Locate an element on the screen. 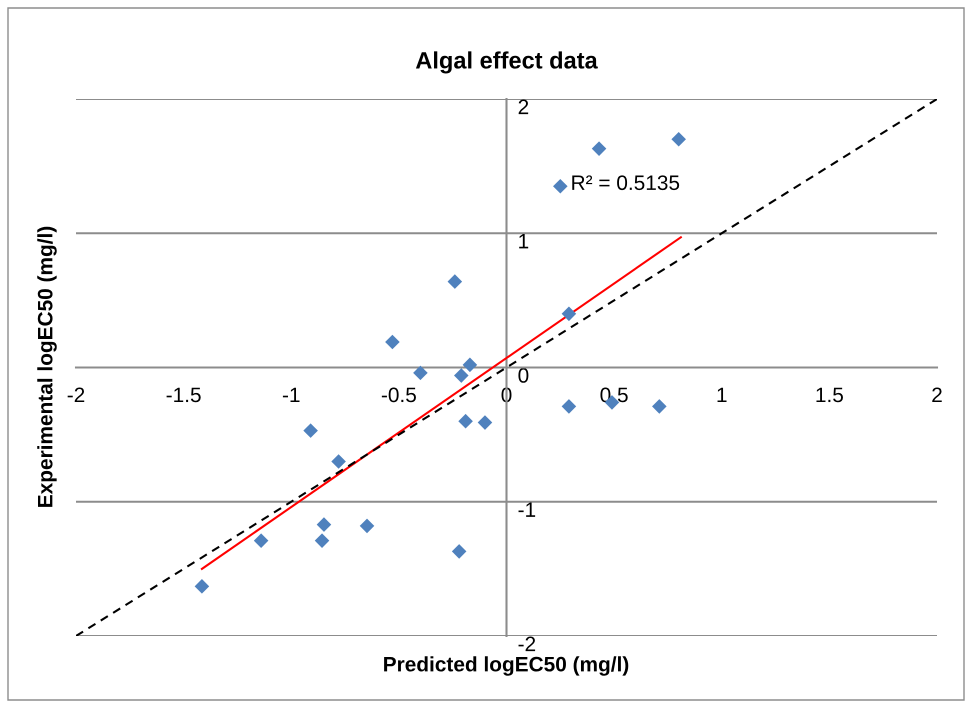 Image resolution: width=972 pixels, height=708 pixels. y-tick-label: 0 is located at coordinates (523, 375).